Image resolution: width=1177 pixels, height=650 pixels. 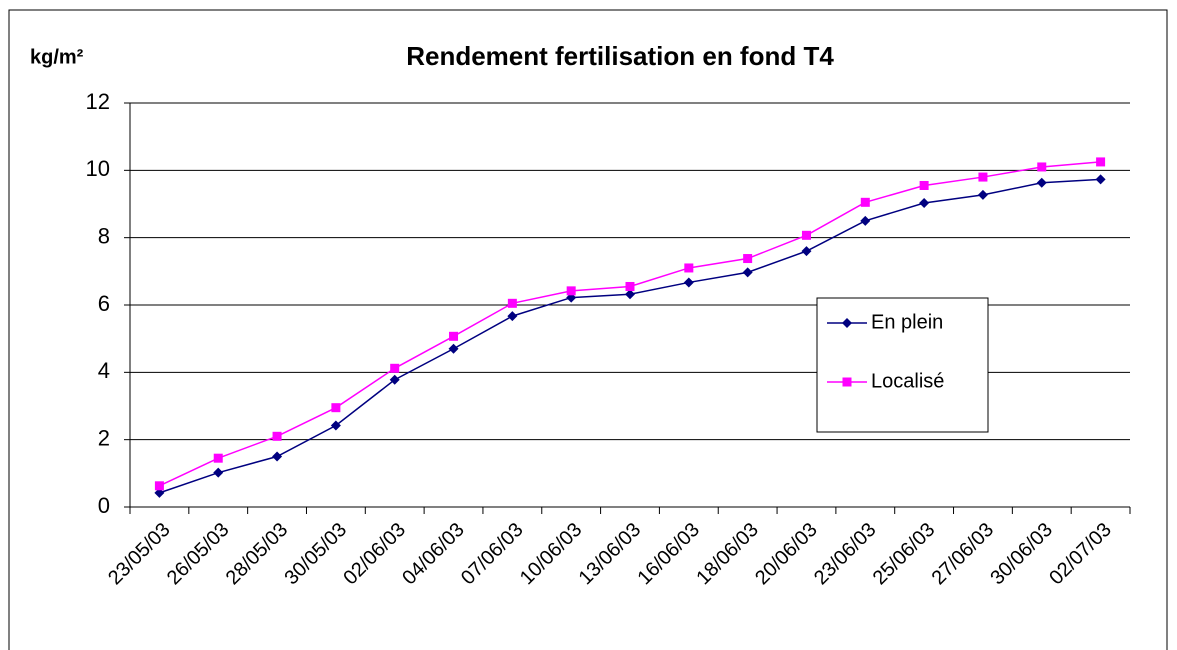 I want to click on legend-label: En plein, so click(x=907, y=322).